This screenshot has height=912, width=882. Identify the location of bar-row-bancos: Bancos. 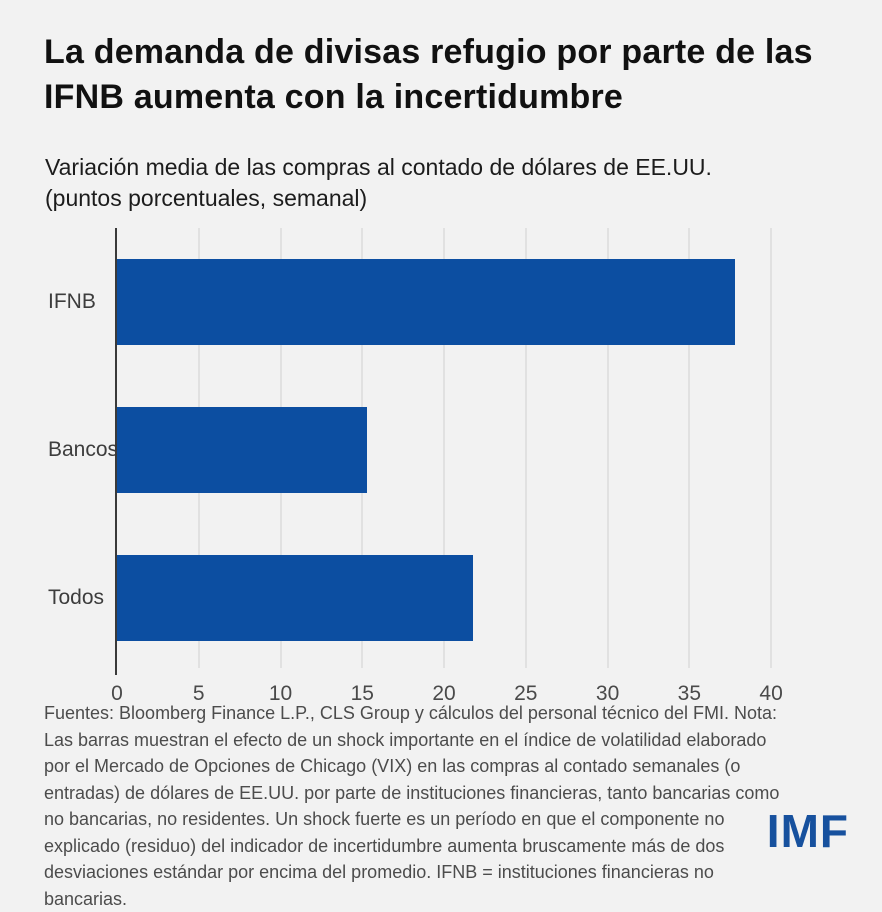
(430, 450).